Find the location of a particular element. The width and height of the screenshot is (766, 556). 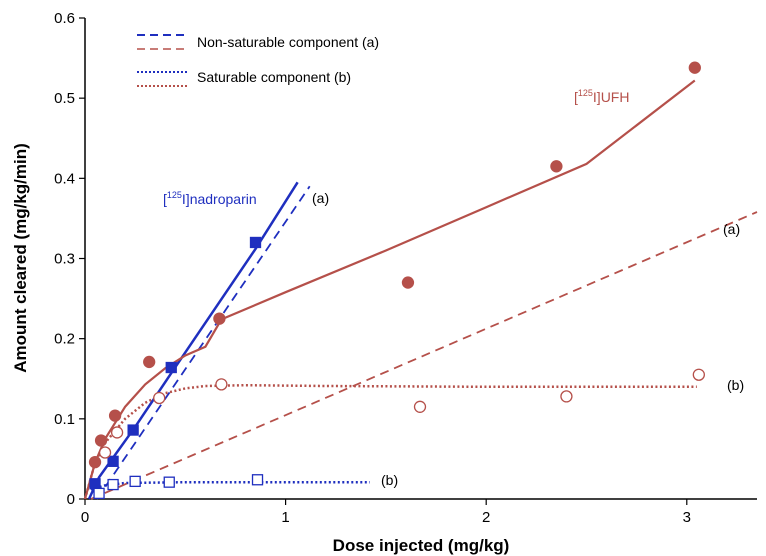

x-axis-title: Dose injected (mg/kg) is located at coordinates (421, 545).